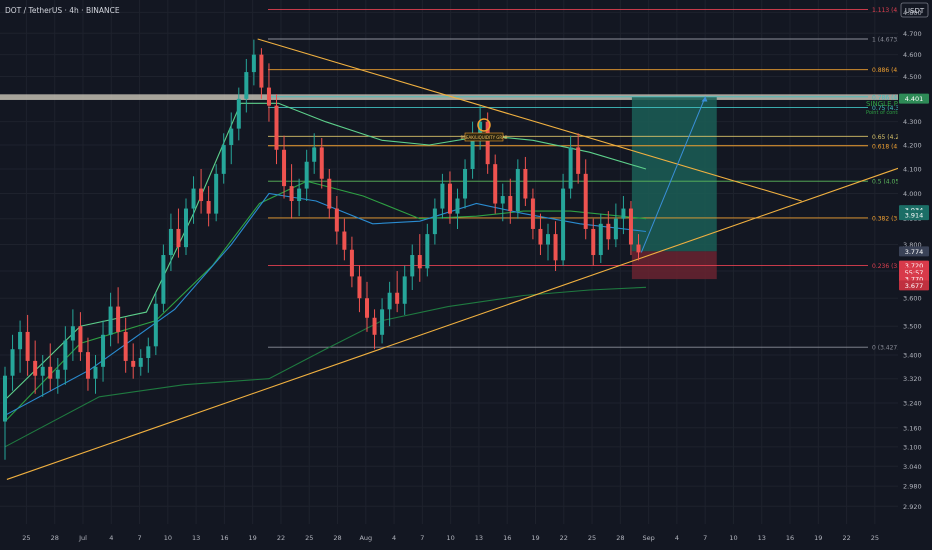 The width and height of the screenshot is (932, 550). Describe the element at coordinates (620, 538) in the screenshot. I see `x-tick-label: 28` at that location.